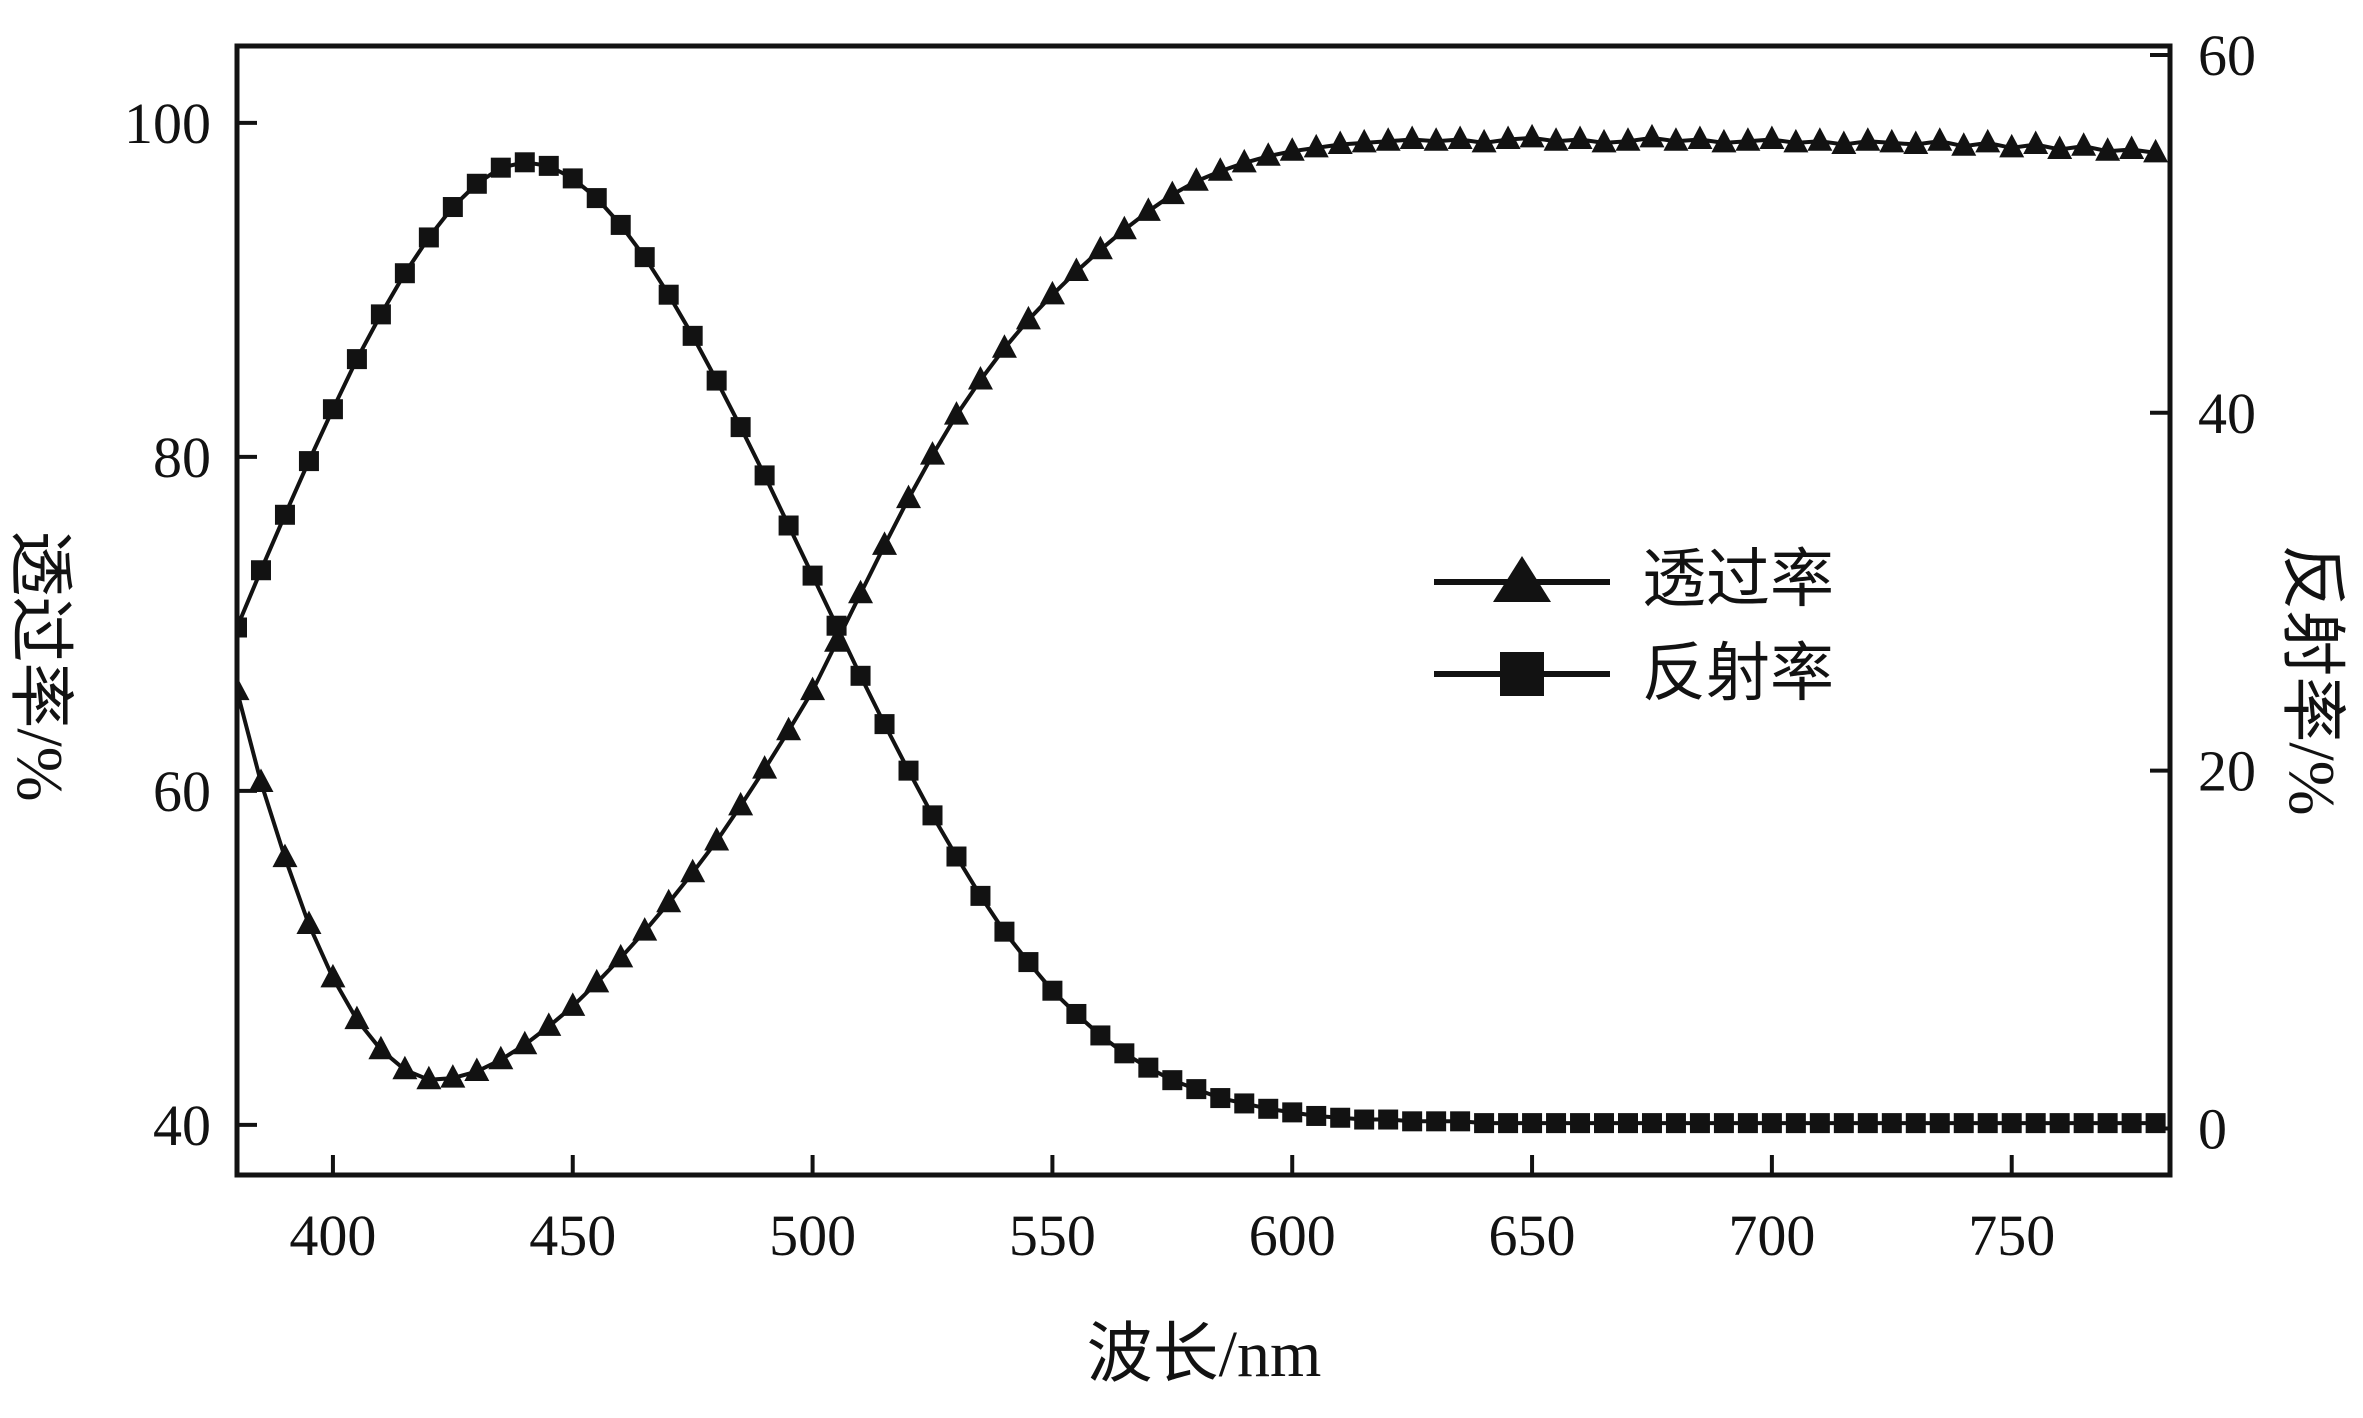  What do you see at coordinates (2311, 680) in the screenshot?
I see `right-y-axis-title: 反射率/%` at bounding box center [2311, 680].